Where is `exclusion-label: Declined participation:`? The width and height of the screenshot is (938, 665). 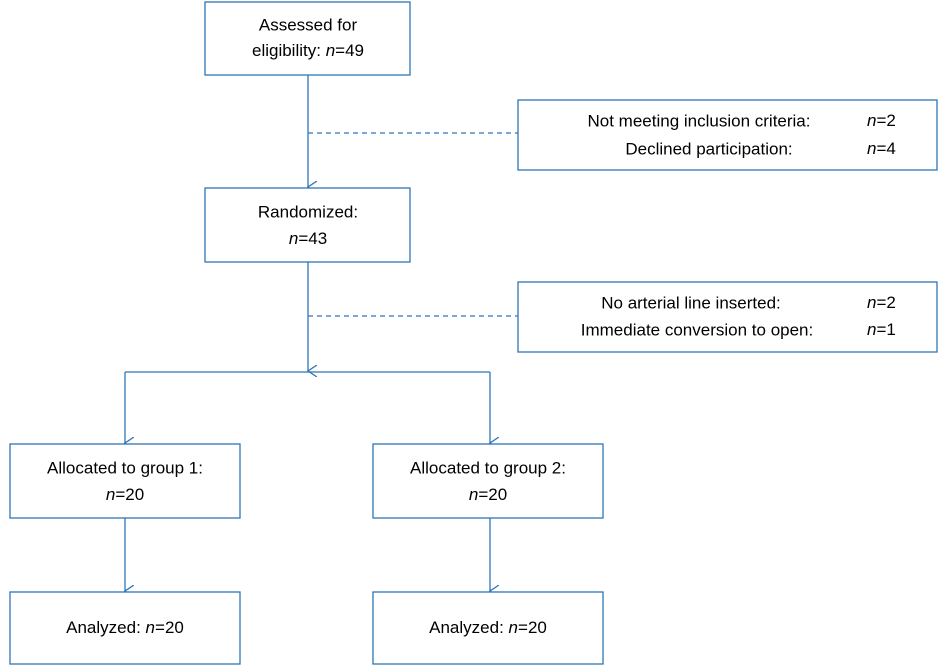
exclusion-label: Declined participation: is located at coordinates (708, 148).